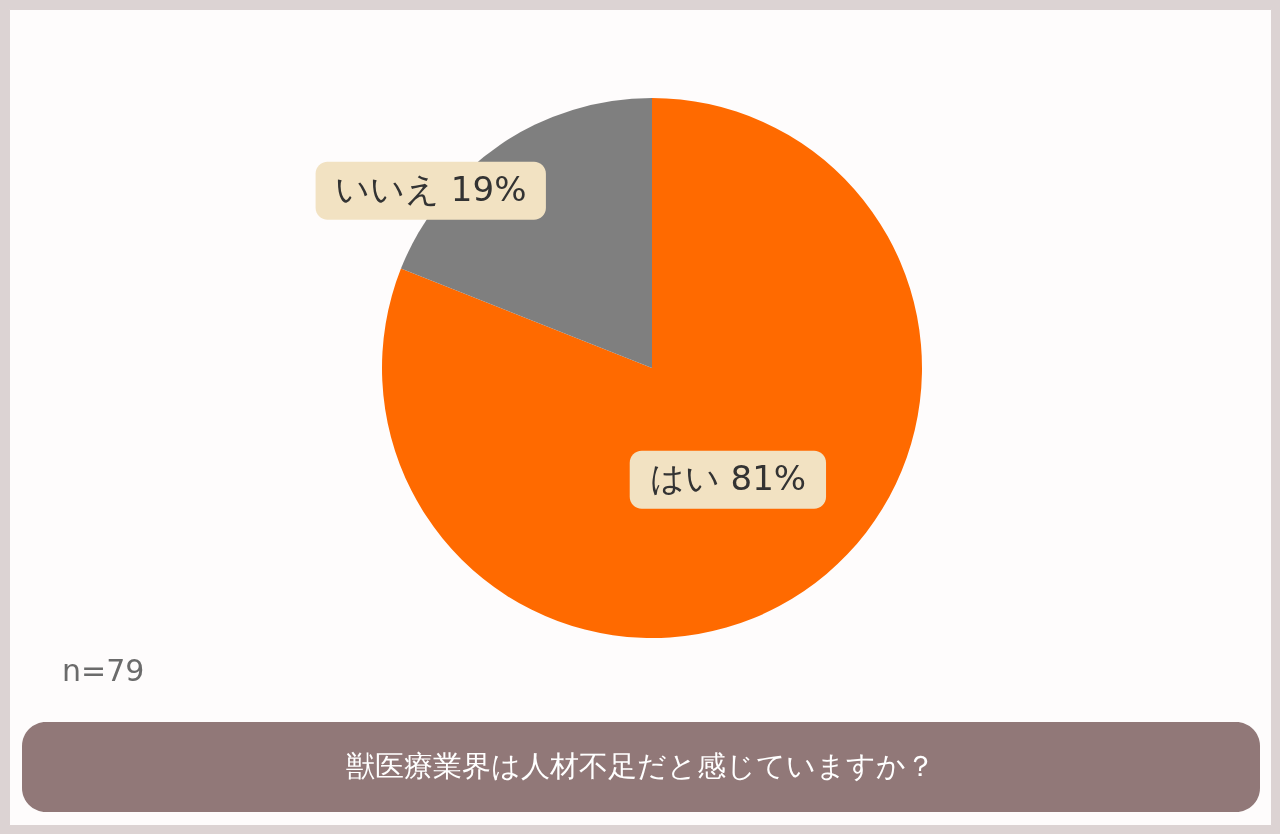 This screenshot has height=834, width=1280. What do you see at coordinates (728, 477) in the screenshot?
I see `slice-label: はい 81%` at bounding box center [728, 477].